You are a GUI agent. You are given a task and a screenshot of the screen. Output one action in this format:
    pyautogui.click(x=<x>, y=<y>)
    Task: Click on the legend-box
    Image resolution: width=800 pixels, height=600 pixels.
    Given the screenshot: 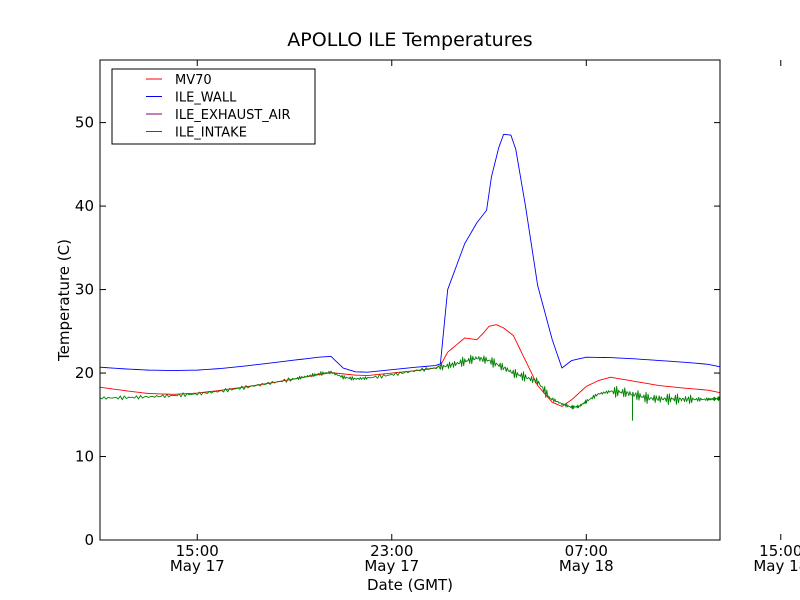 What is the action you would take?
    pyautogui.click(x=213, y=106)
    